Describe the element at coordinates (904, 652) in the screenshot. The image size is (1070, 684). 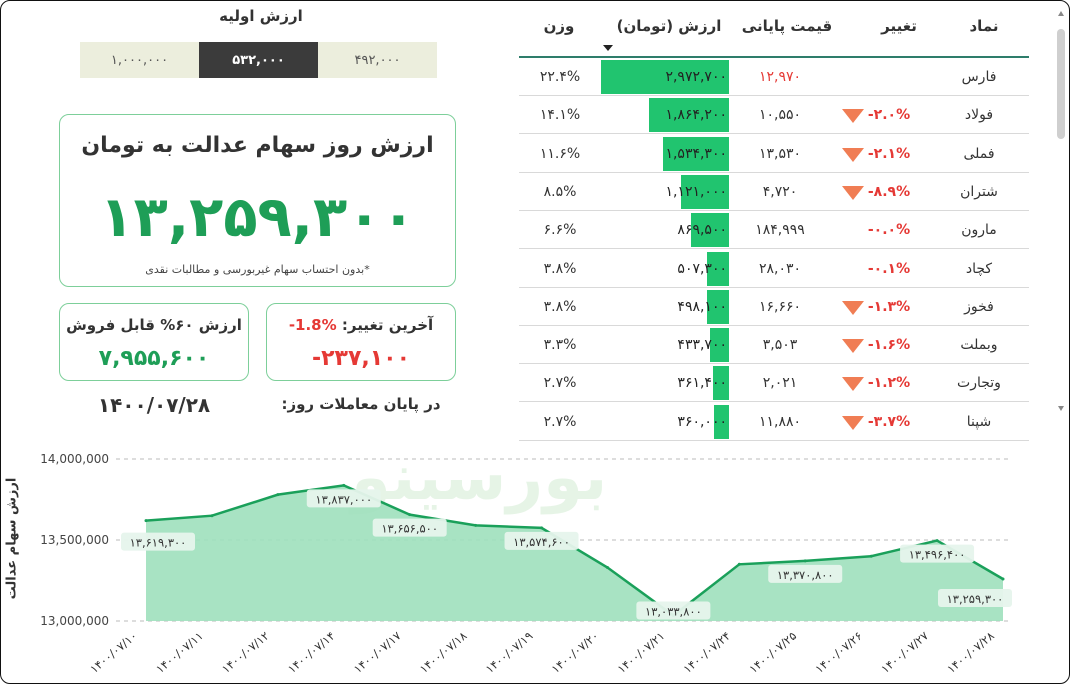
I see `x-tick-label: ۱۴۰۰/۰۷/۲۷` at that location.